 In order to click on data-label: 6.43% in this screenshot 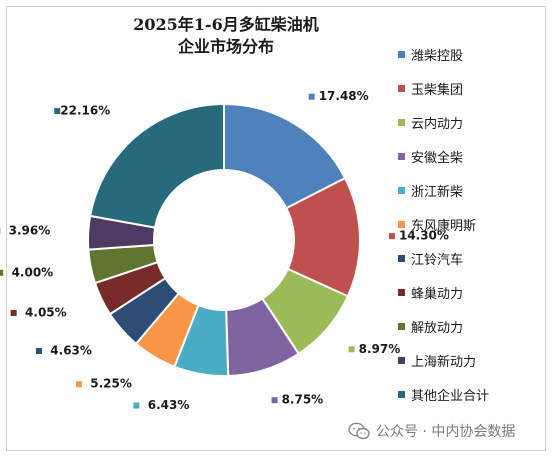, I will do `click(161, 405)`.